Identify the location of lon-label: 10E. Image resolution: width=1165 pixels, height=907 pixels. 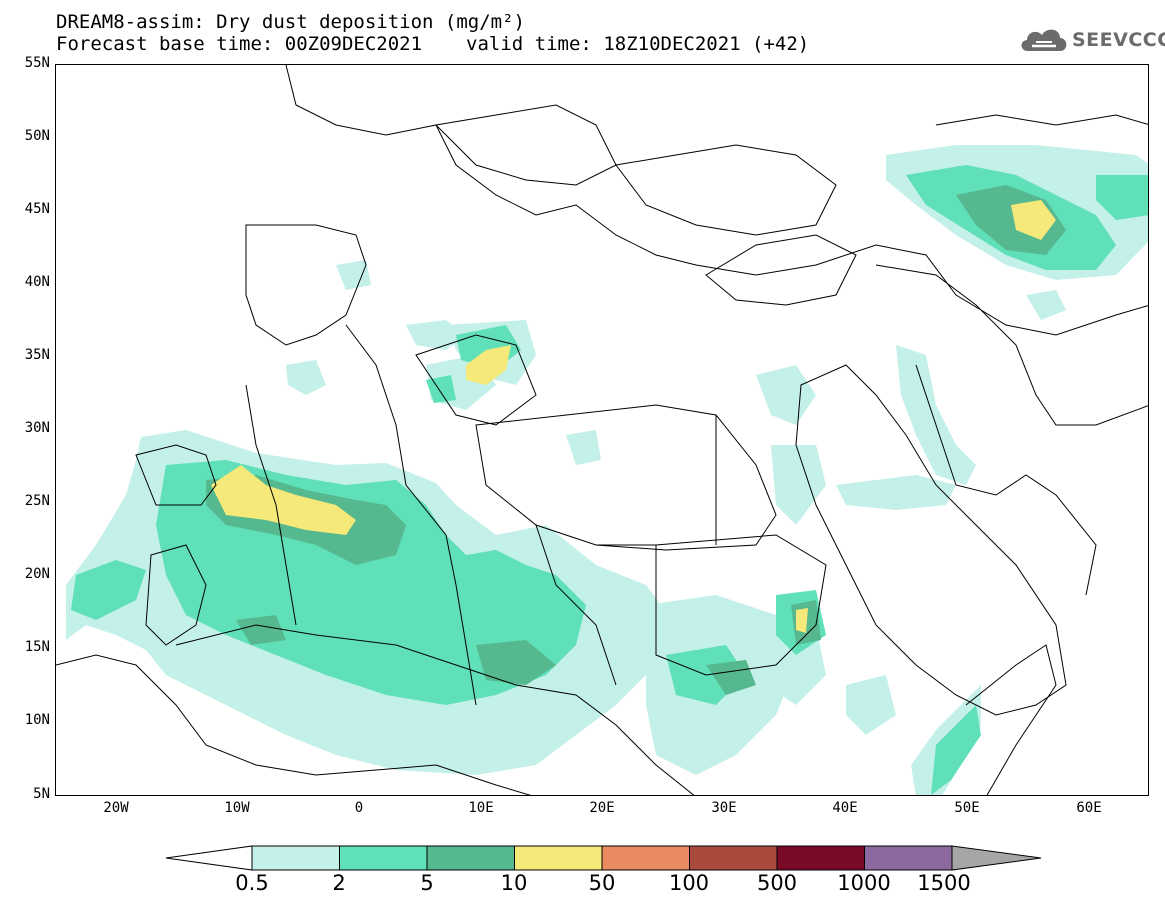
(481, 808).